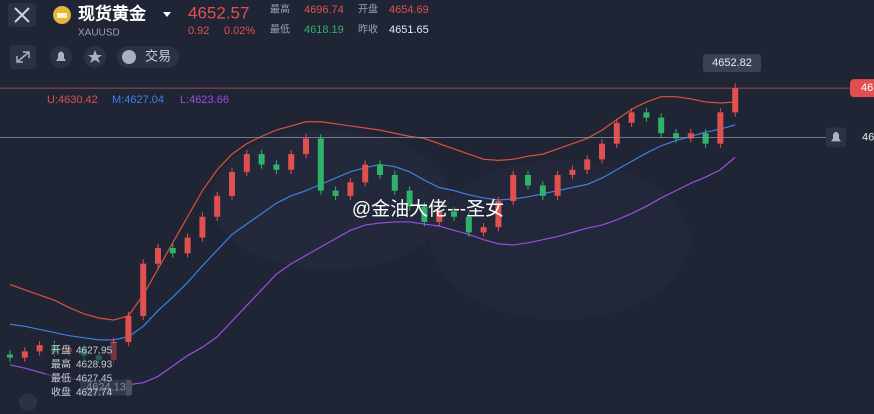 Image resolution: width=874 pixels, height=414 pixels. Describe the element at coordinates (409, 30) in the screenshot. I see `stat-value: 4651.65` at that location.